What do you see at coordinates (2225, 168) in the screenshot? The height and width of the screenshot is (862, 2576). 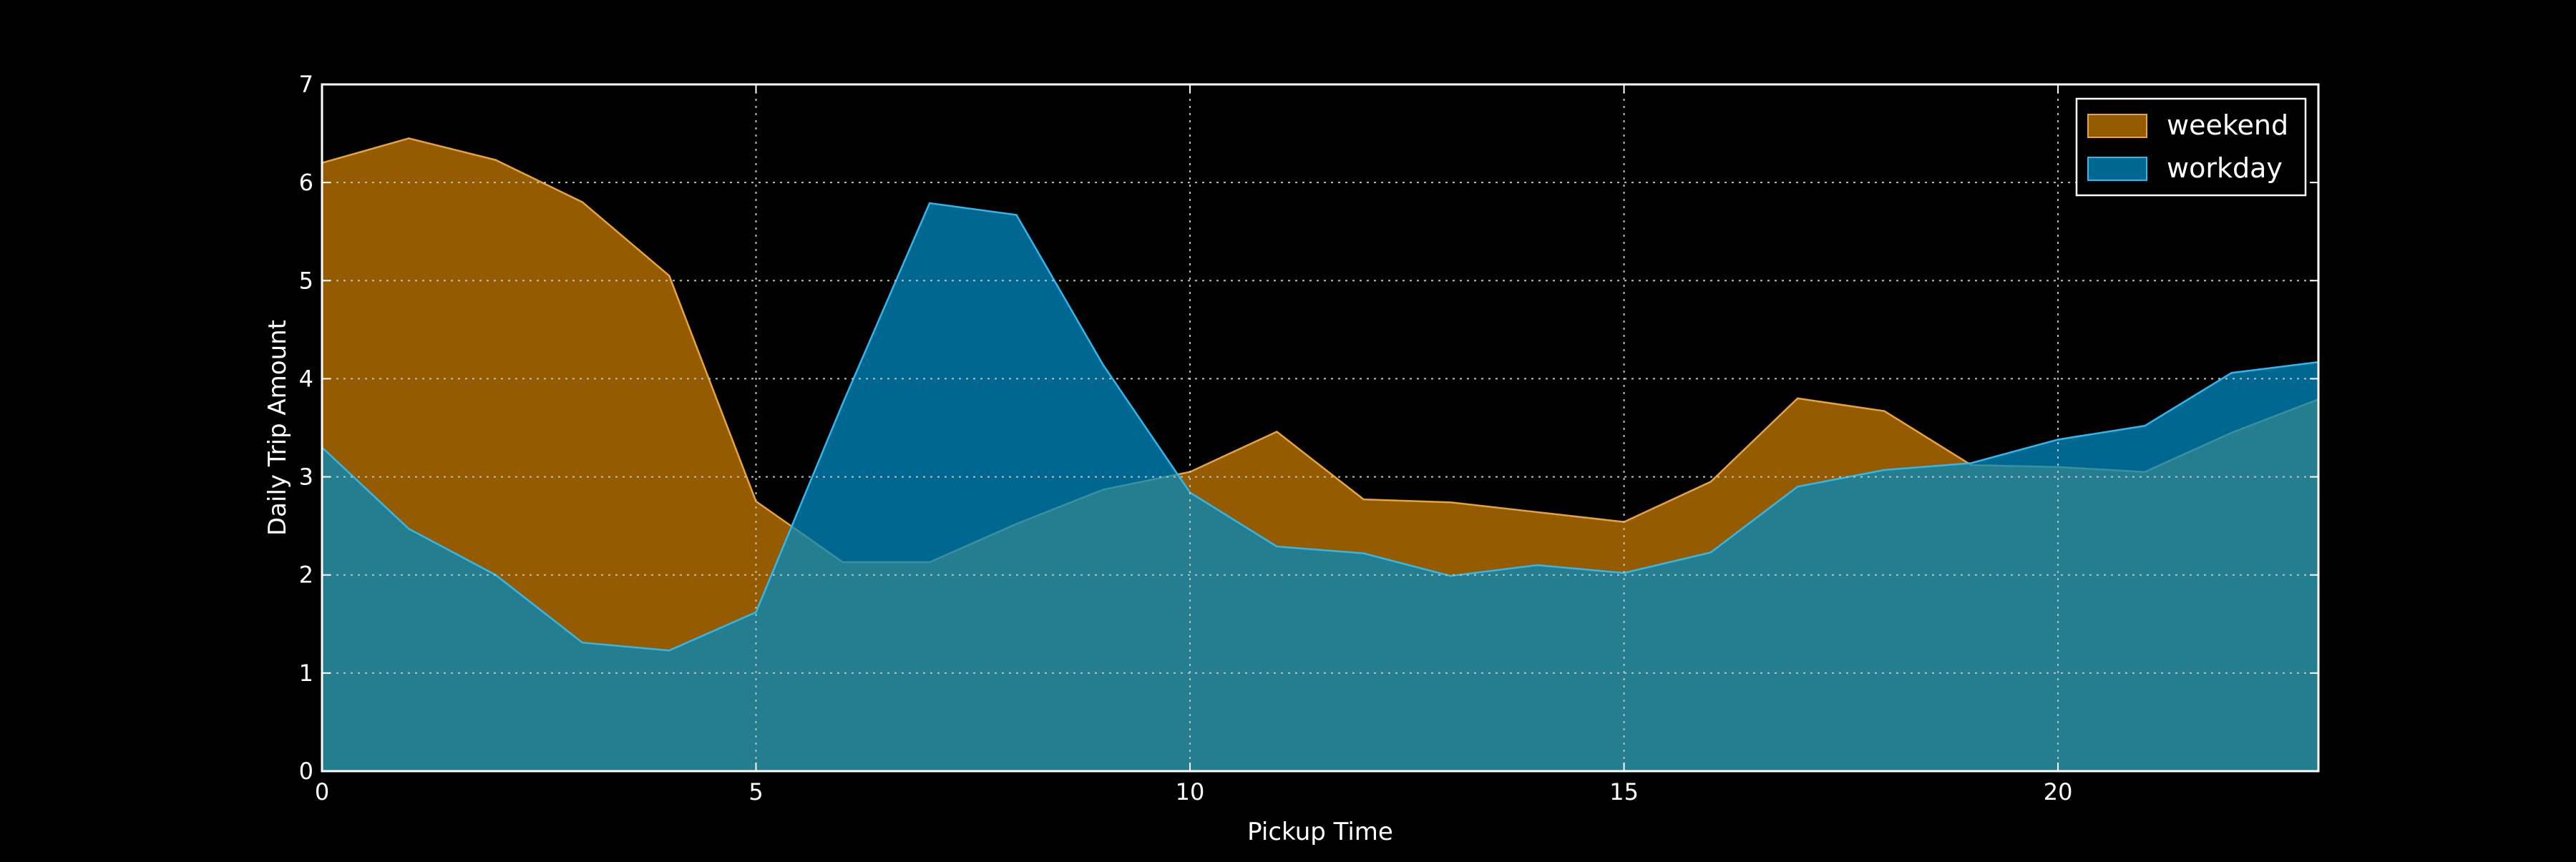 I see `legend-label-workday: workday` at bounding box center [2225, 168].